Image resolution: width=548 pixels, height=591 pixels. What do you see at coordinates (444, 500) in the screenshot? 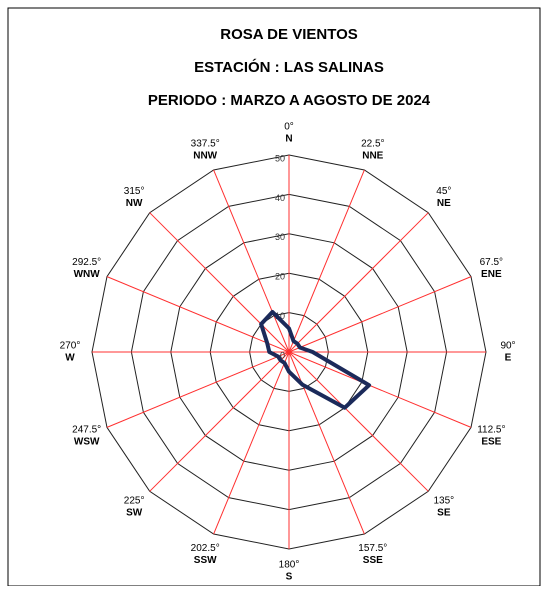
I see `angle-label: 135°` at bounding box center [444, 500].